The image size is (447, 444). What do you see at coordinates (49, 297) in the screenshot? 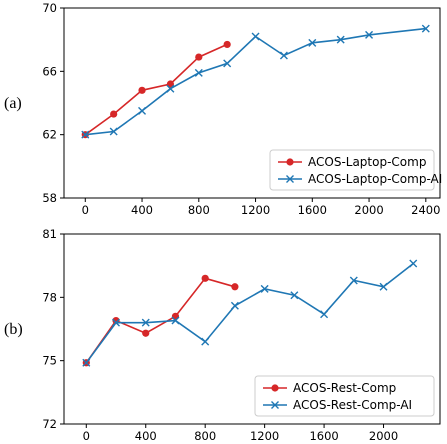
I see `y-tick-label: 78` at bounding box center [49, 297].